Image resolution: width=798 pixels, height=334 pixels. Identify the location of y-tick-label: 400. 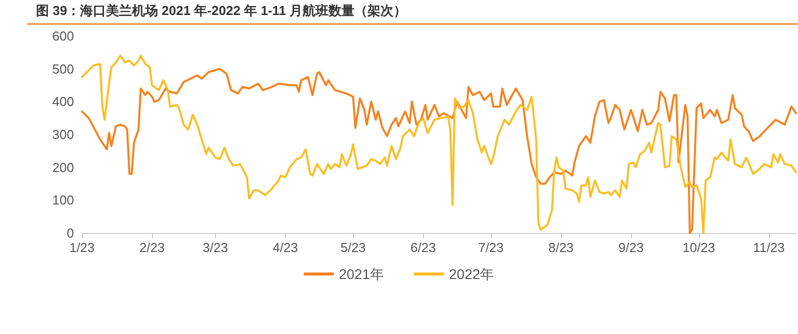
(63, 102).